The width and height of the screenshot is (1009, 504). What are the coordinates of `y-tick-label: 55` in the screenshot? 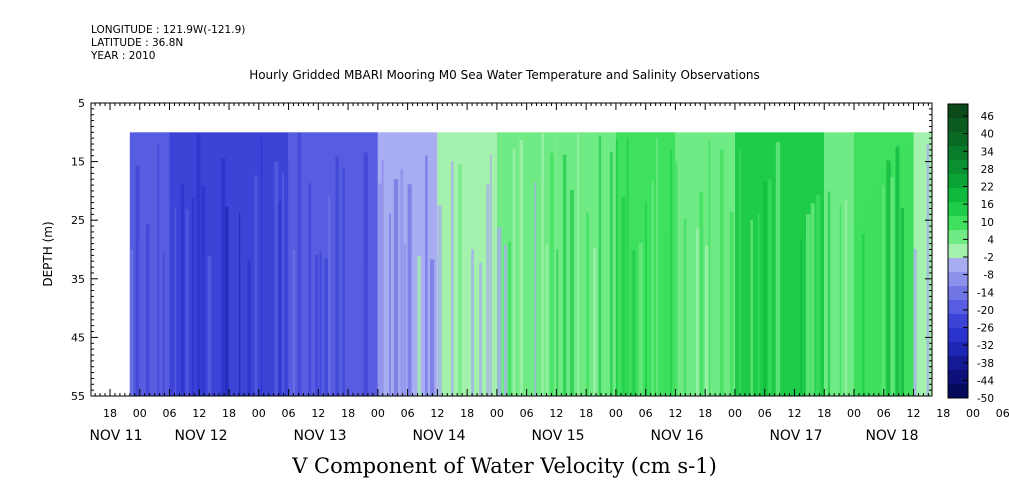 It's located at (78, 396).